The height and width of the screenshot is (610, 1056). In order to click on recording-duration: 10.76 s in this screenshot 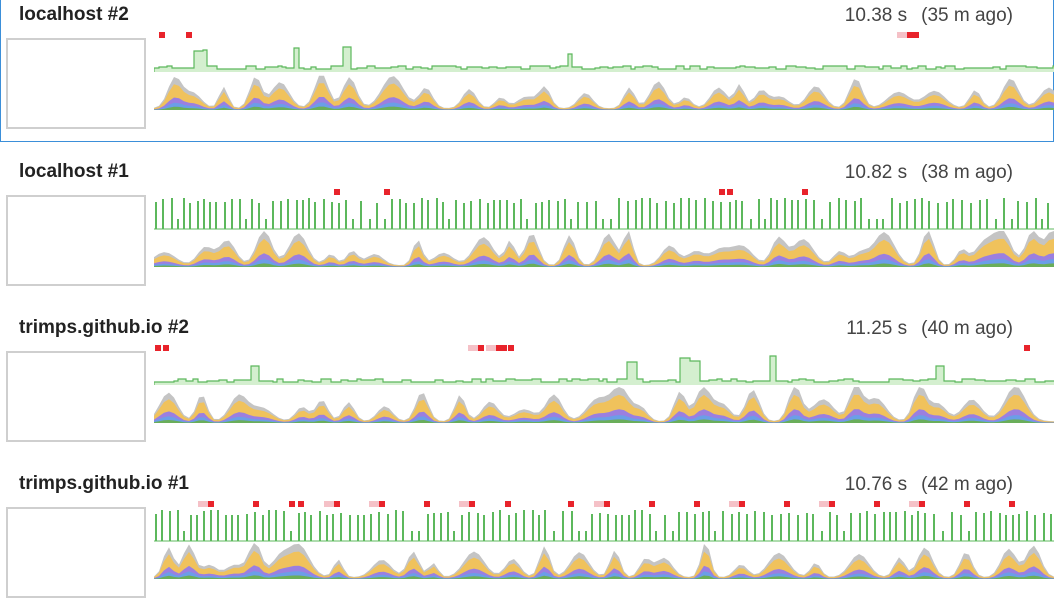, I will do `click(876, 484)`.